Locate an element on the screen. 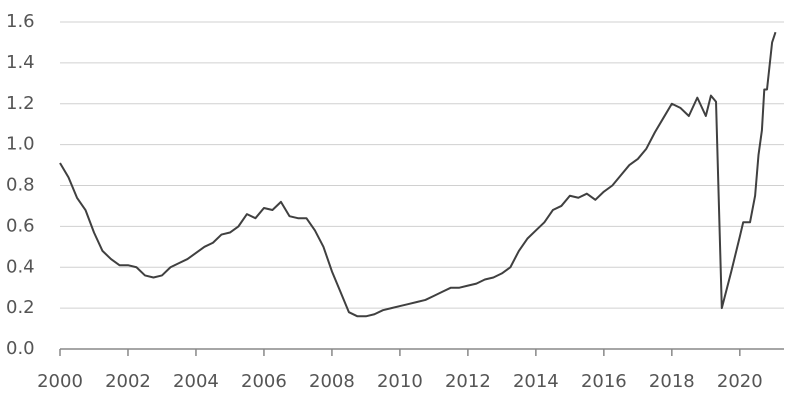  y-tick-label: 1.6 is located at coordinates (20, 21).